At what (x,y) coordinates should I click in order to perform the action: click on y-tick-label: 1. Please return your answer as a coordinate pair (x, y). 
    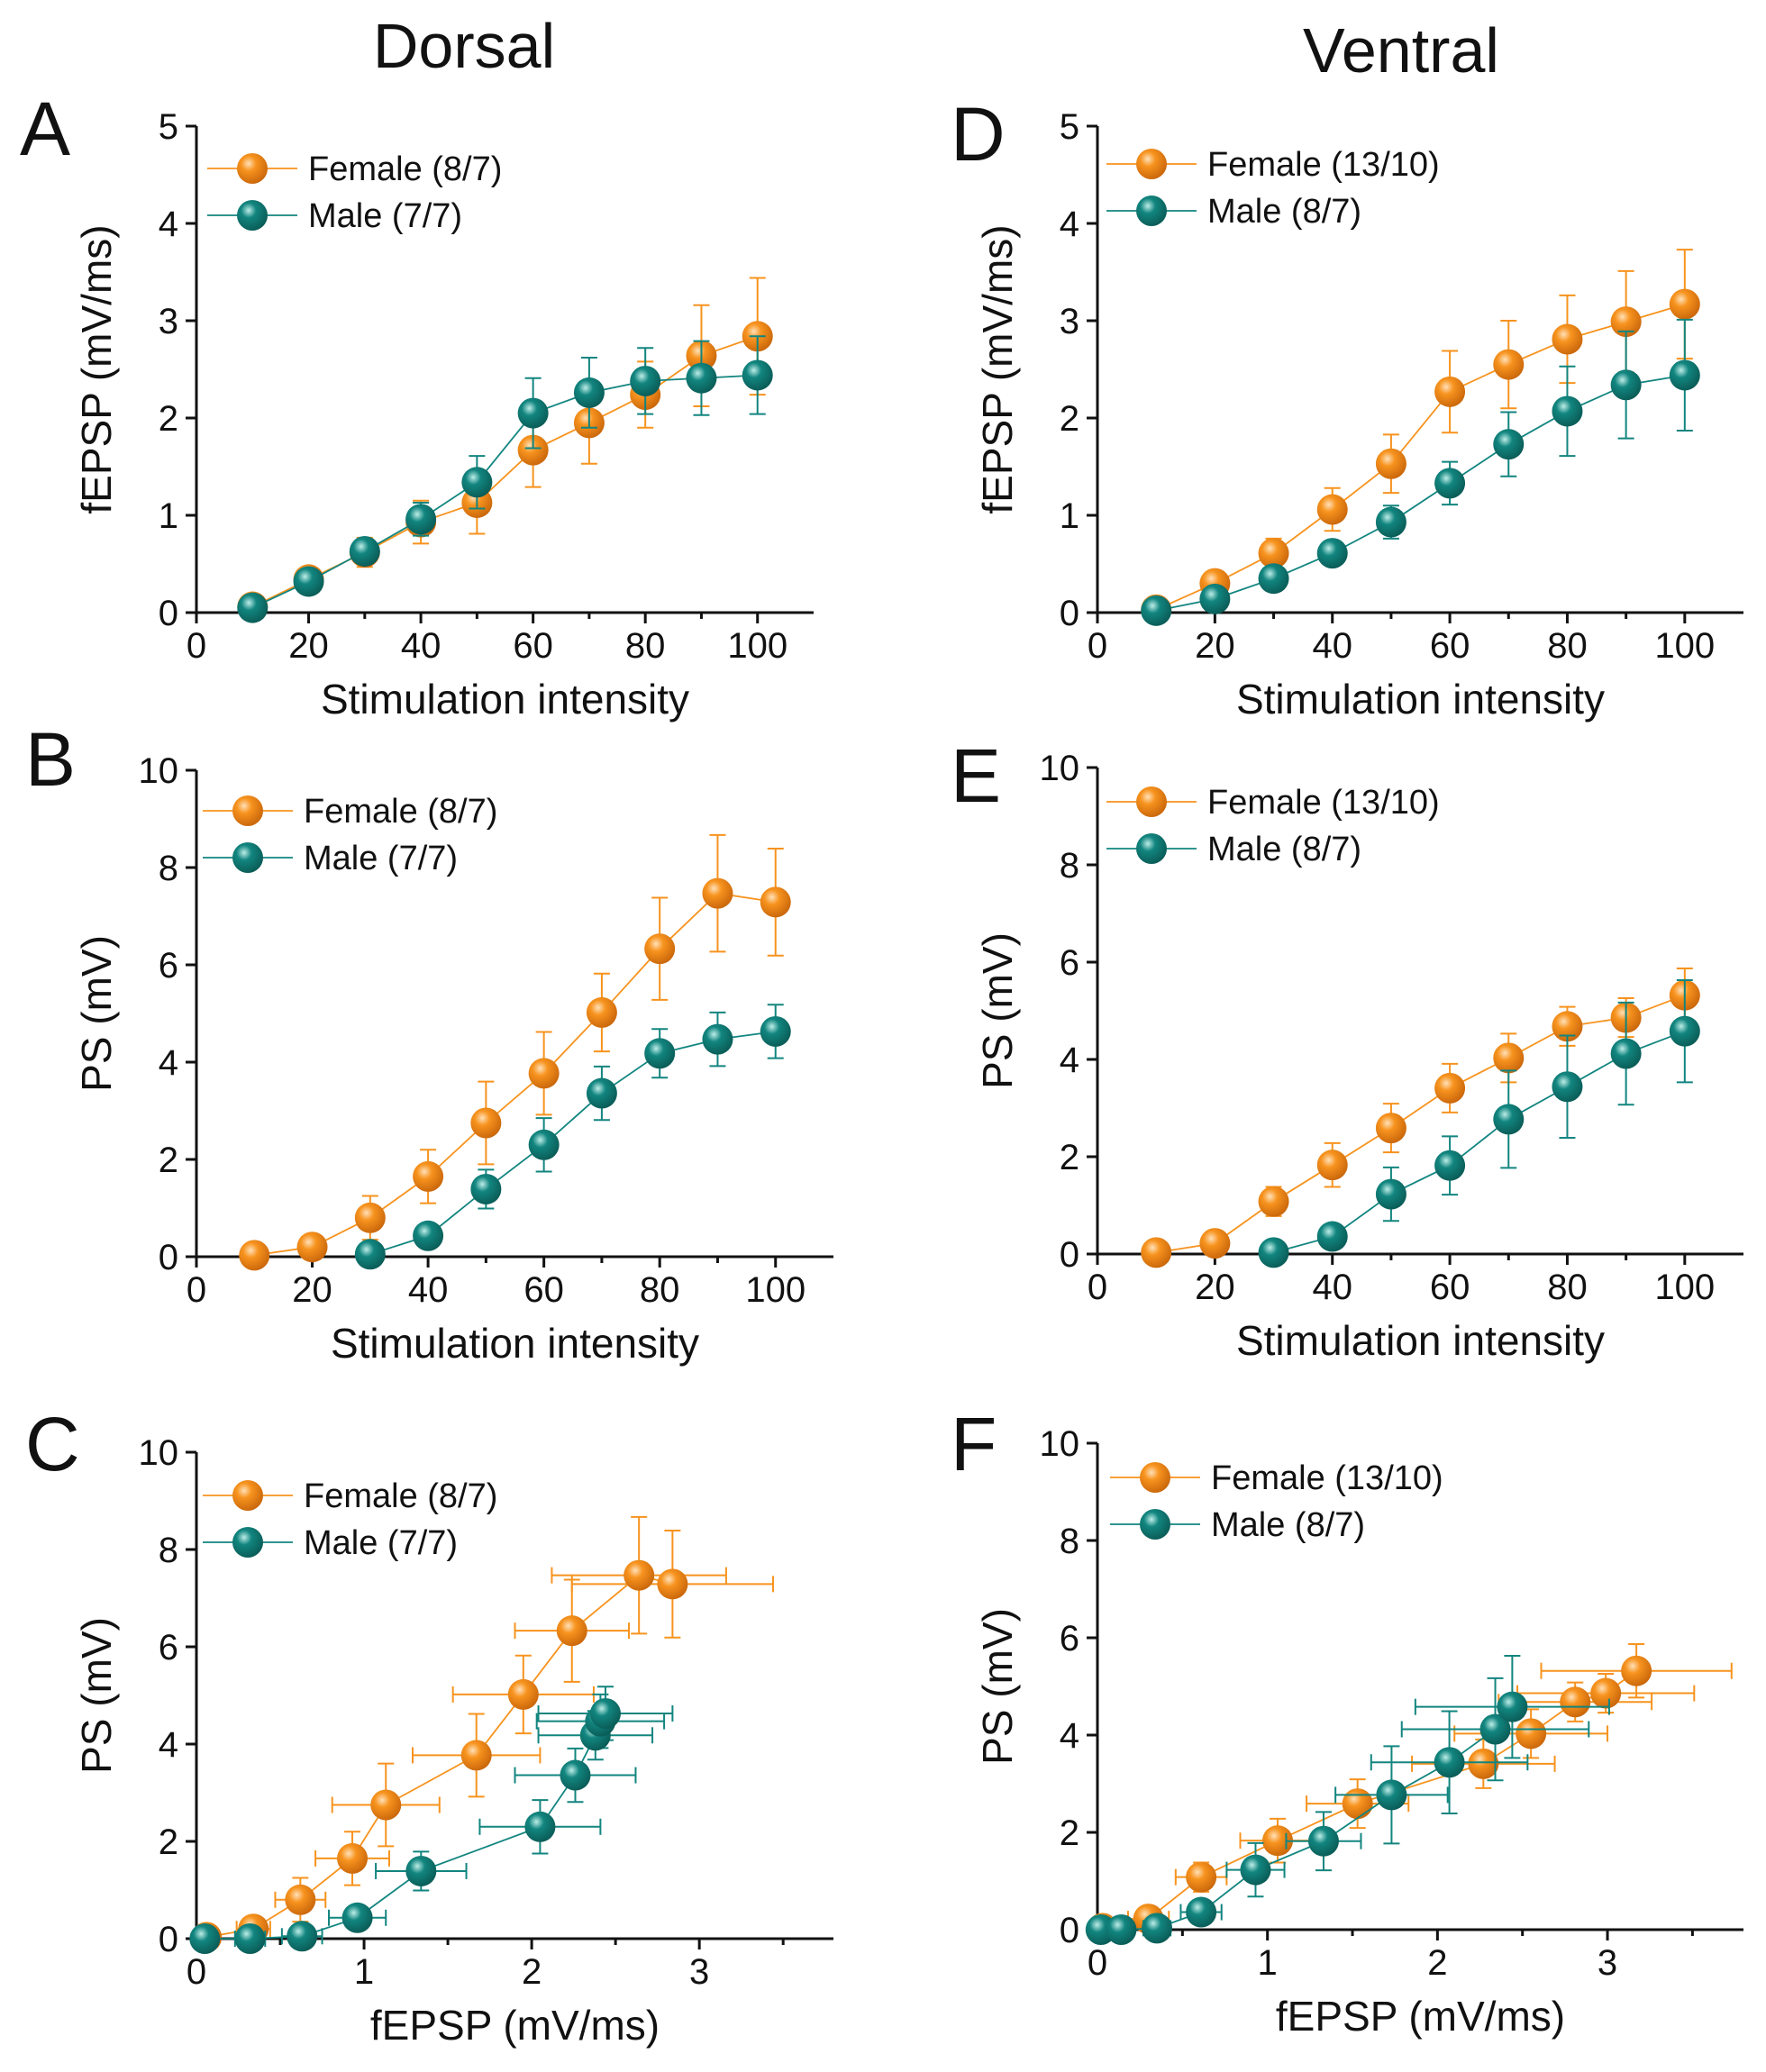
    Looking at the image, I should click on (1069, 516).